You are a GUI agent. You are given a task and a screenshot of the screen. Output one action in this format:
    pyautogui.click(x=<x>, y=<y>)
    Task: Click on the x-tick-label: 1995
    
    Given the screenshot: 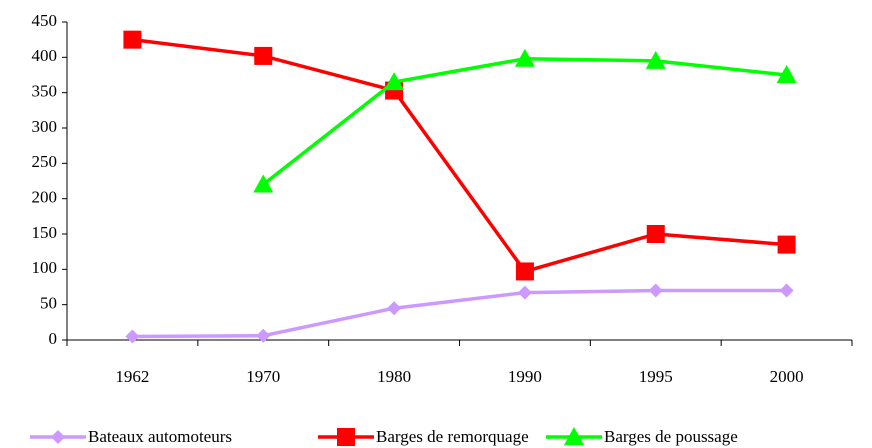 What is the action you would take?
    pyautogui.click(x=656, y=376)
    